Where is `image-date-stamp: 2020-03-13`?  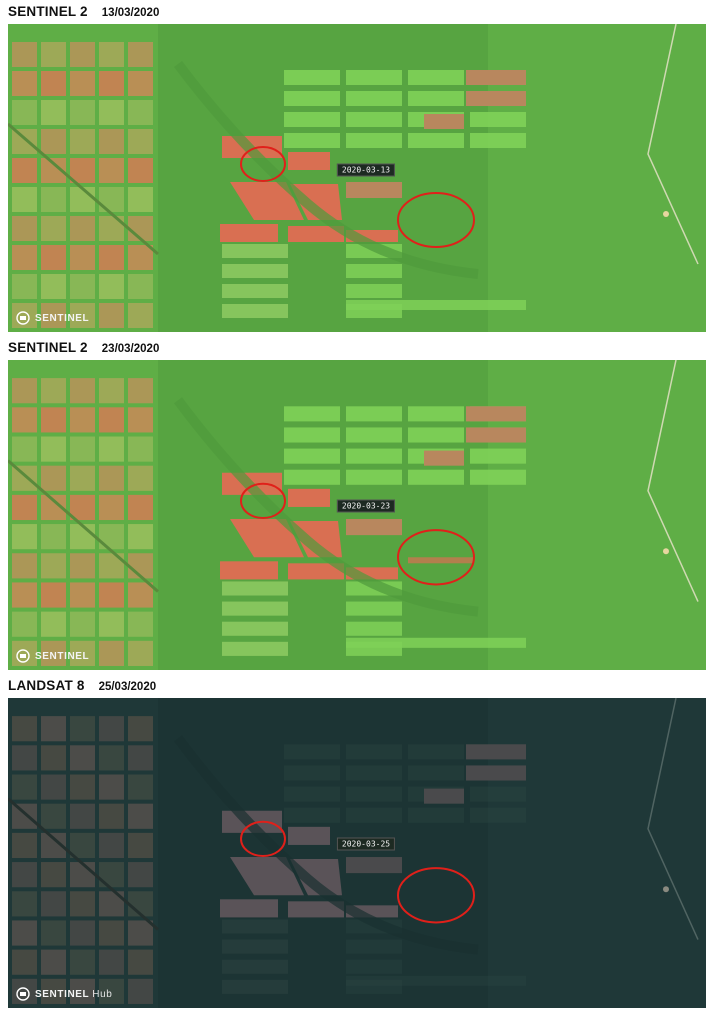 image-date-stamp: 2020-03-13 is located at coordinates (366, 170).